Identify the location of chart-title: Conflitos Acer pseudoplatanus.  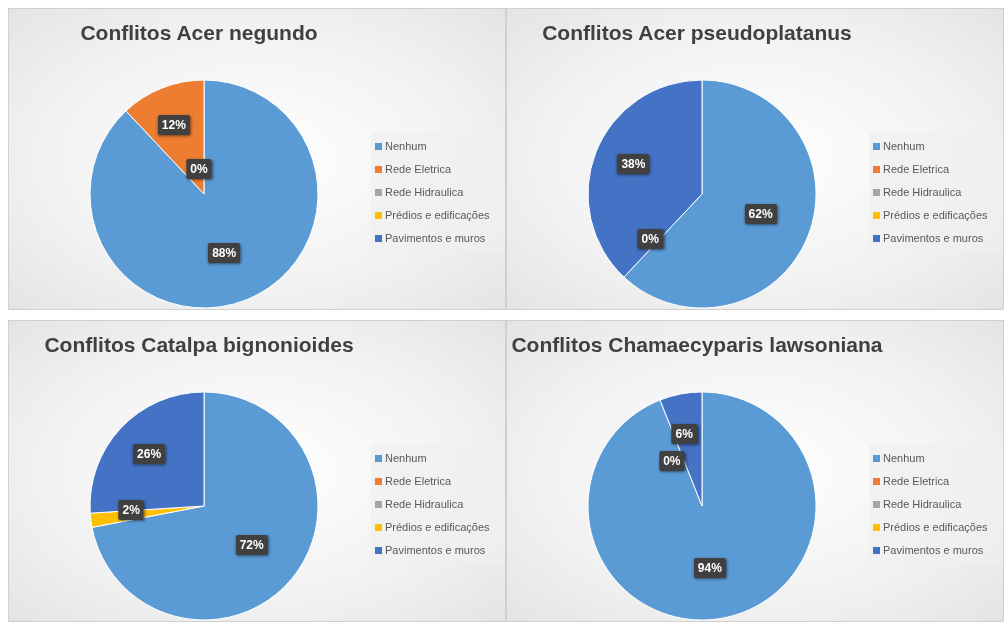
(697, 33).